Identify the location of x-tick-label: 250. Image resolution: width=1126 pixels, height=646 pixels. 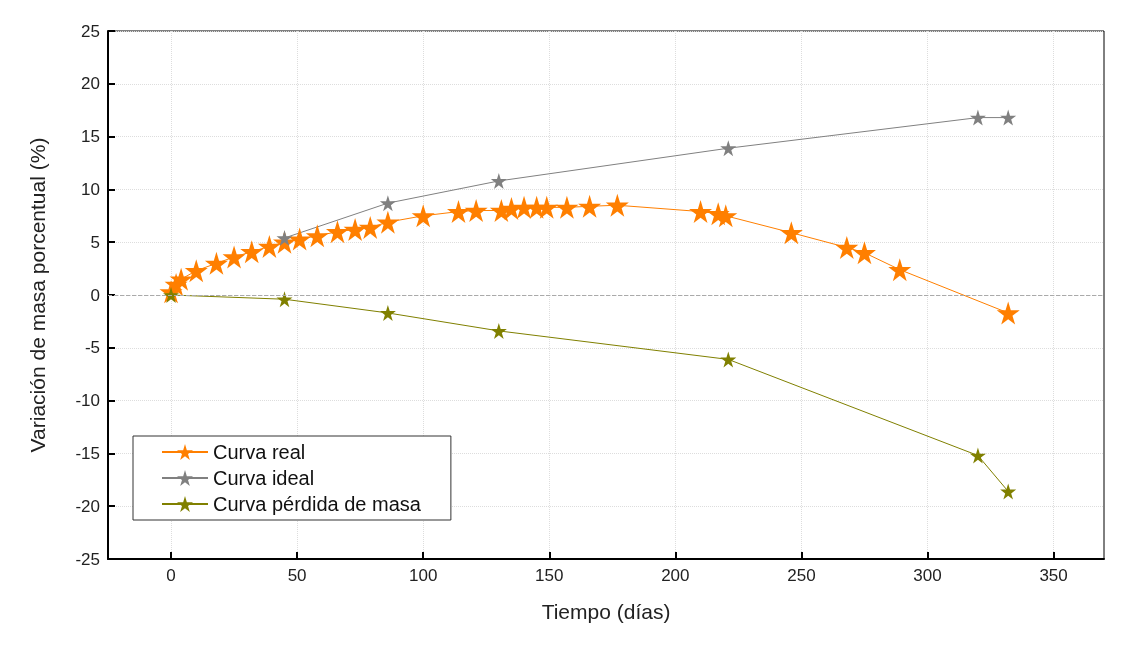
(801, 575).